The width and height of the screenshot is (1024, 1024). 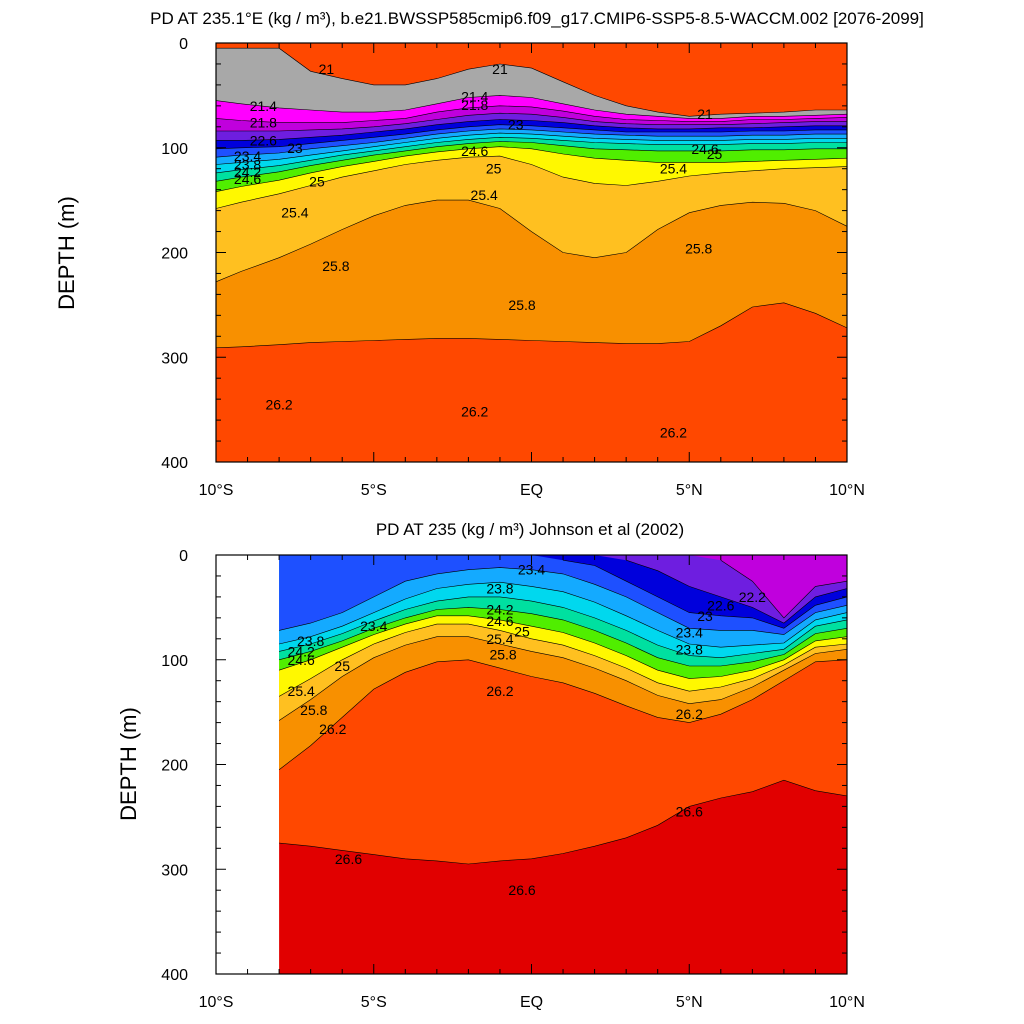 I want to click on y-tick-label: 300, so click(x=174, y=358).